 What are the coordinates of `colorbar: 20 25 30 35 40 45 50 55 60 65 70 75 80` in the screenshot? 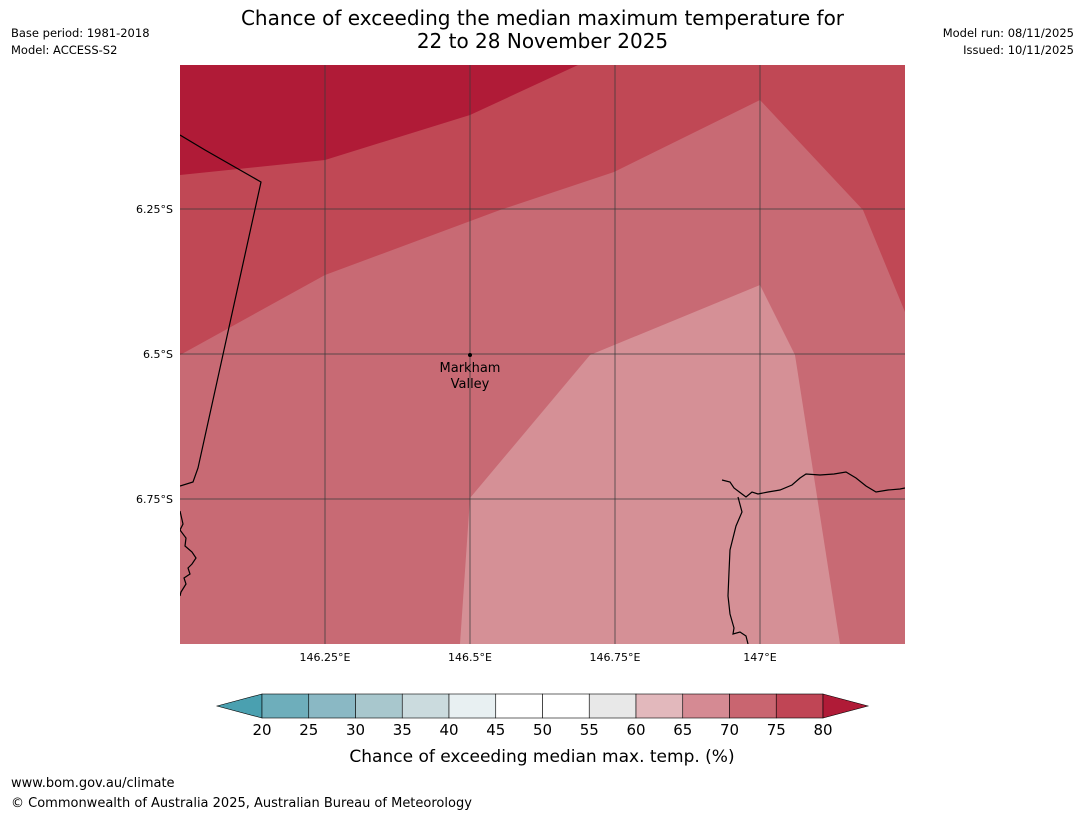 It's located at (542, 716).